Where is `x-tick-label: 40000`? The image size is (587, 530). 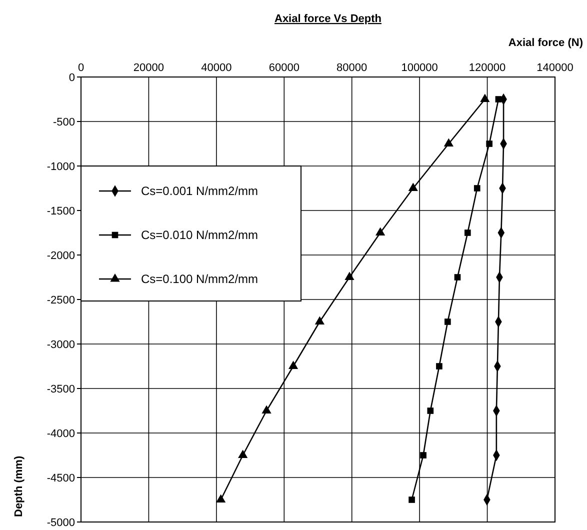
x-tick-label: 40000 is located at coordinates (216, 68).